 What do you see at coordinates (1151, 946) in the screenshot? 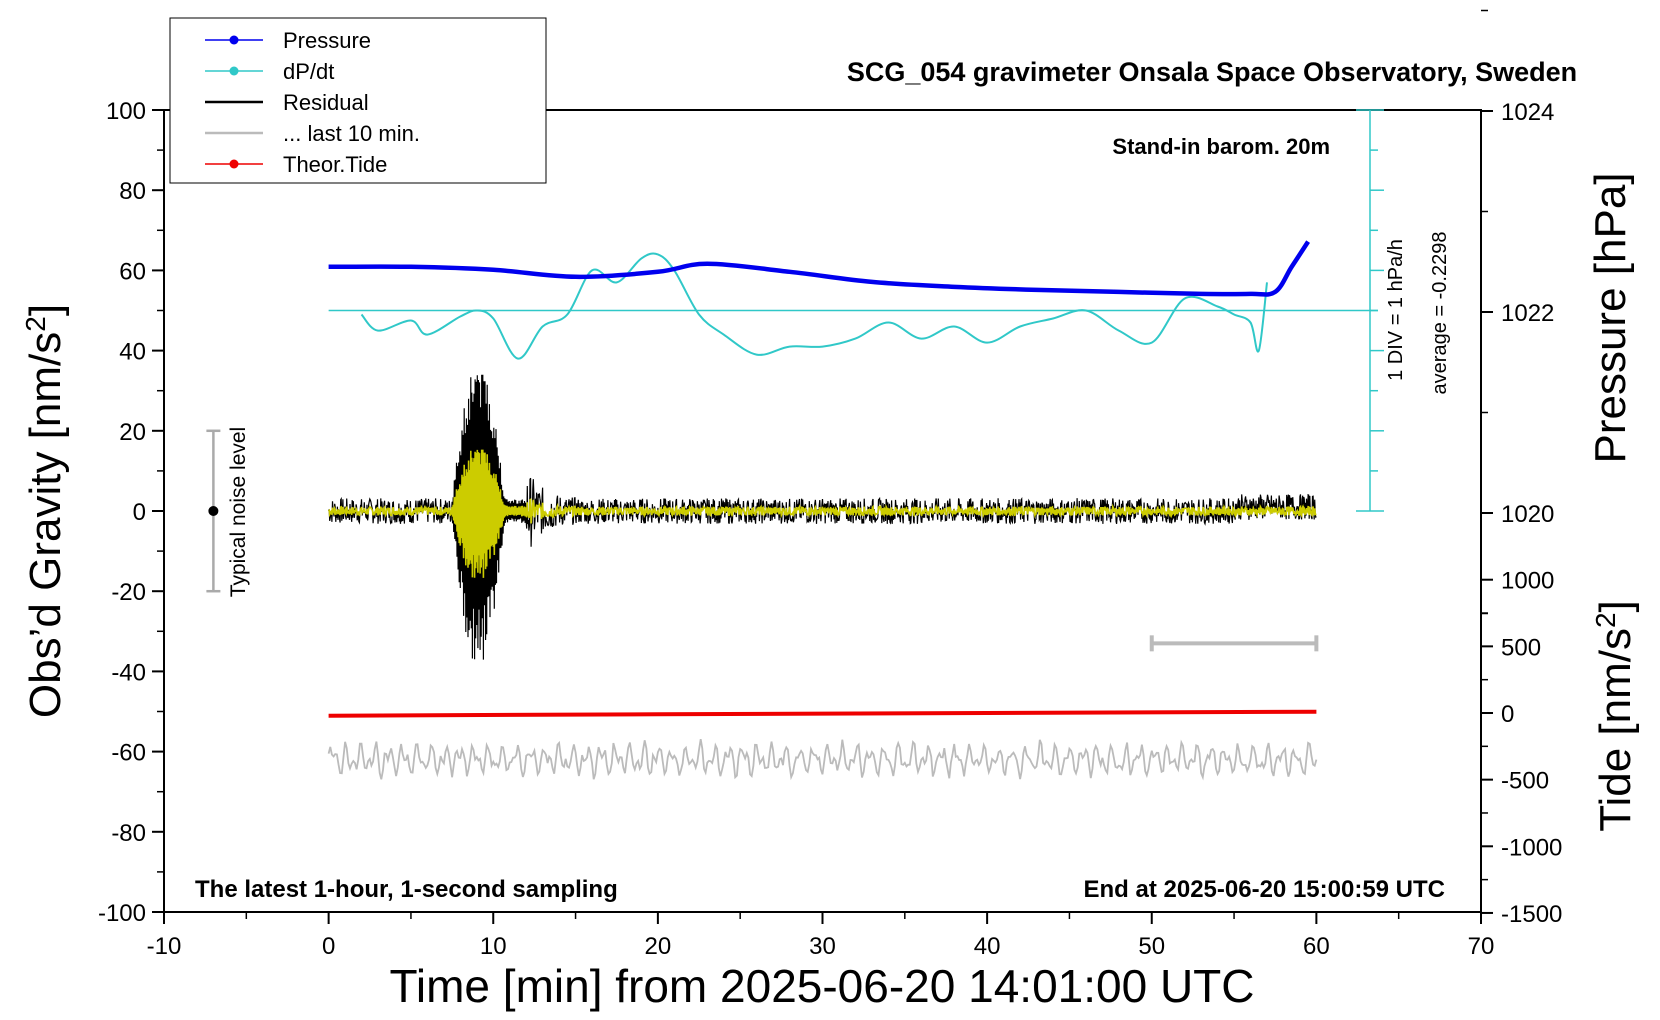
I see `x-tick-label: 50` at bounding box center [1151, 946].